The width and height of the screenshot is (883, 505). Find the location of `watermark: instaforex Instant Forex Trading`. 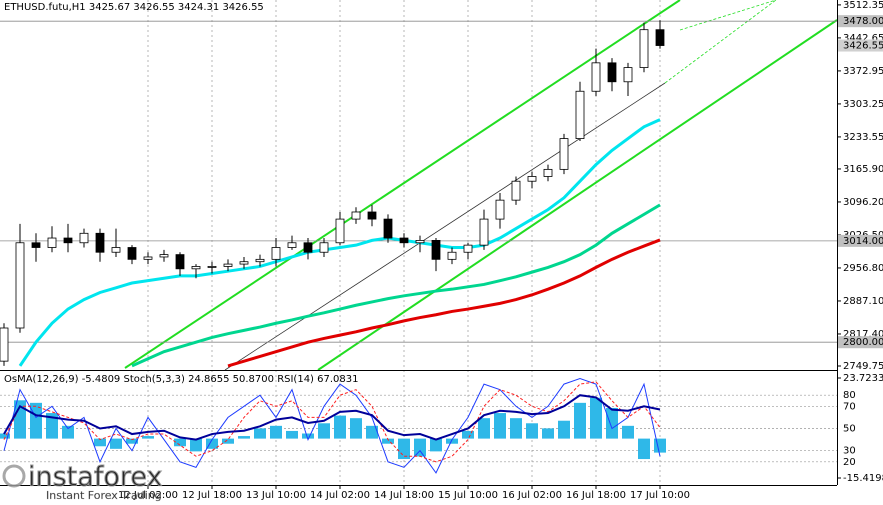

watermark: instaforex Instant Forex Trading is located at coordinates (82, 481).